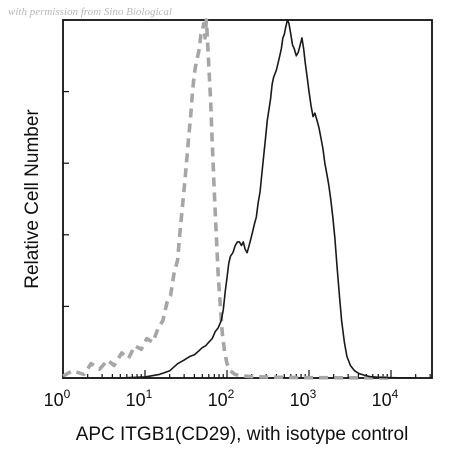 This screenshot has width=450, height=470. Describe the element at coordinates (303, 398) in the screenshot. I see `x-tick-label-3: 10³` at that location.